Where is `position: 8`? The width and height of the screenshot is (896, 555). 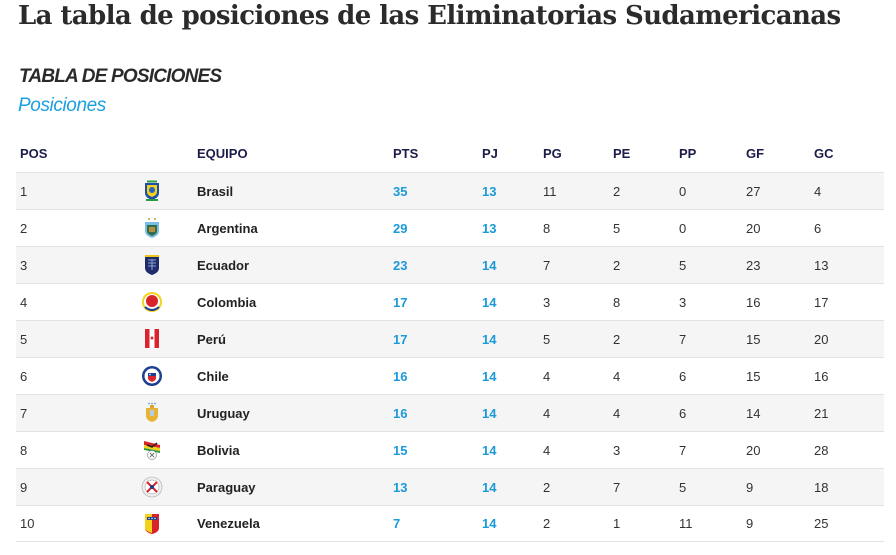 position: 8 is located at coordinates (24, 450).